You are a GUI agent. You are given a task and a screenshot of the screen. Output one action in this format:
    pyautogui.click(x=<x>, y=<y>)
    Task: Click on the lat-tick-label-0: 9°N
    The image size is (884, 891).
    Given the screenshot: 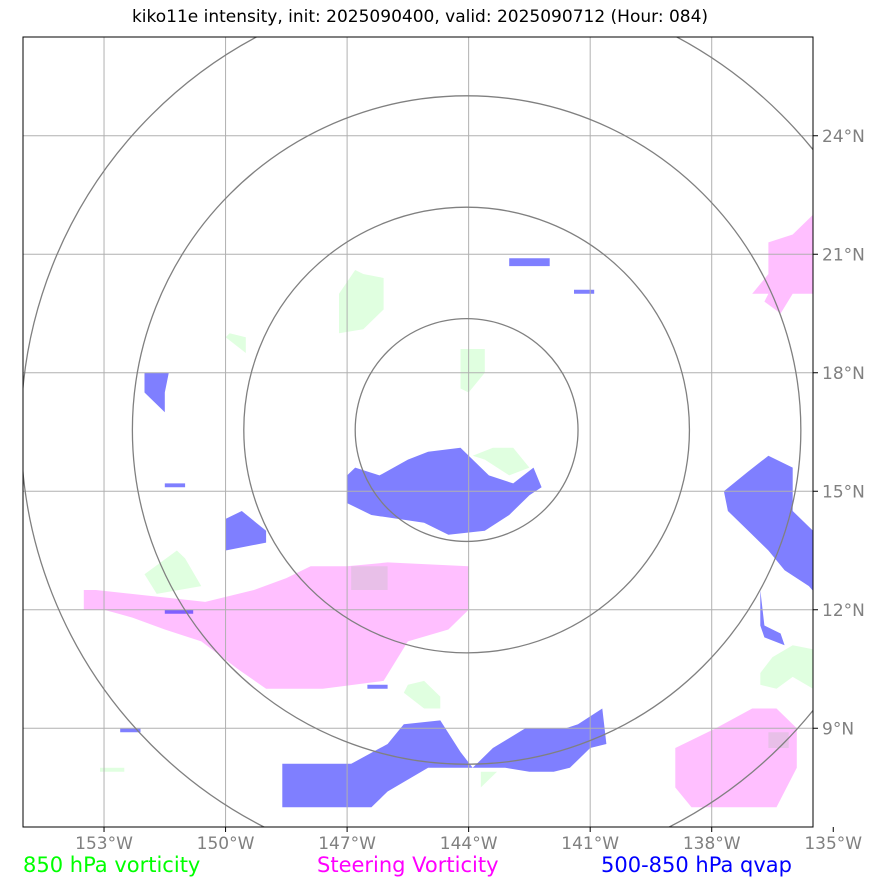 What is the action you would take?
    pyautogui.click(x=838, y=729)
    